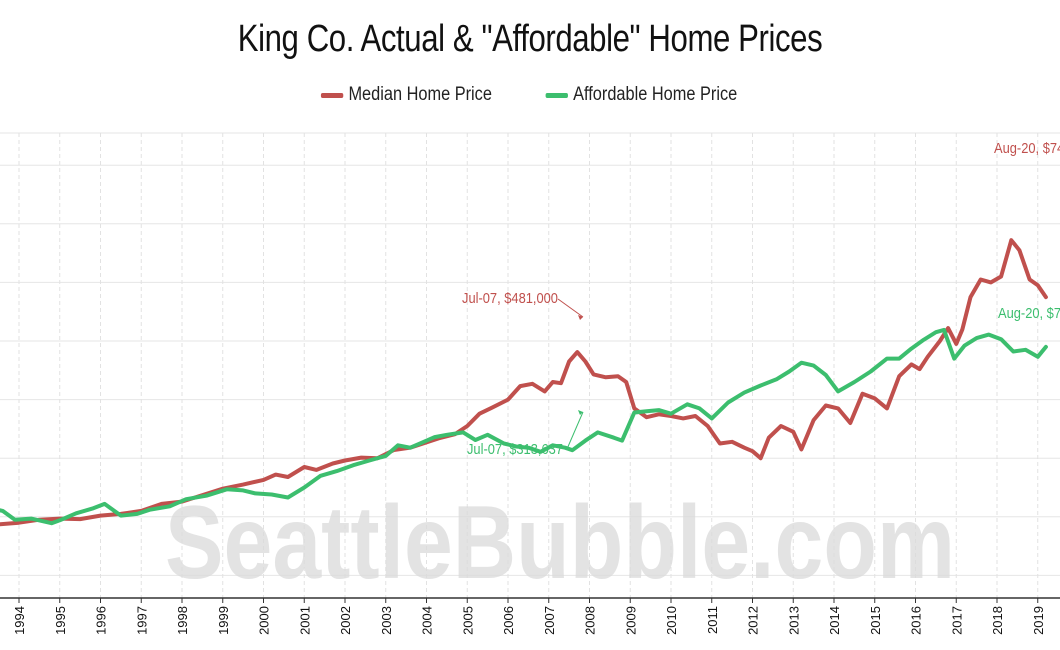 This screenshot has height=650, width=1060. What do you see at coordinates (264, 620) in the screenshot?
I see `x-tick-label: 2000` at bounding box center [264, 620].